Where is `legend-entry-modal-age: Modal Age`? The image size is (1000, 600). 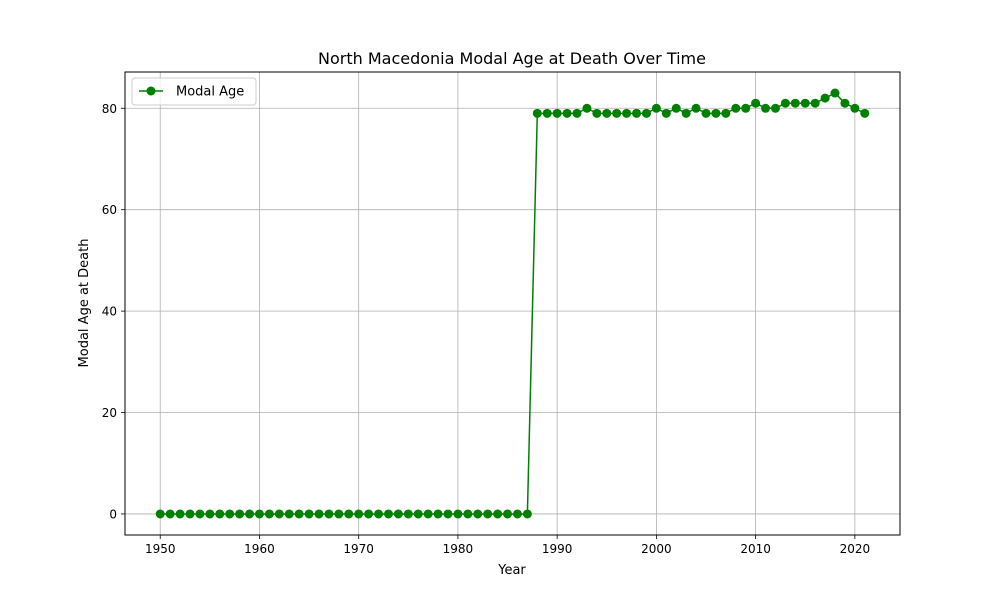 legend-entry-modal-age: Modal Age is located at coordinates (210, 92).